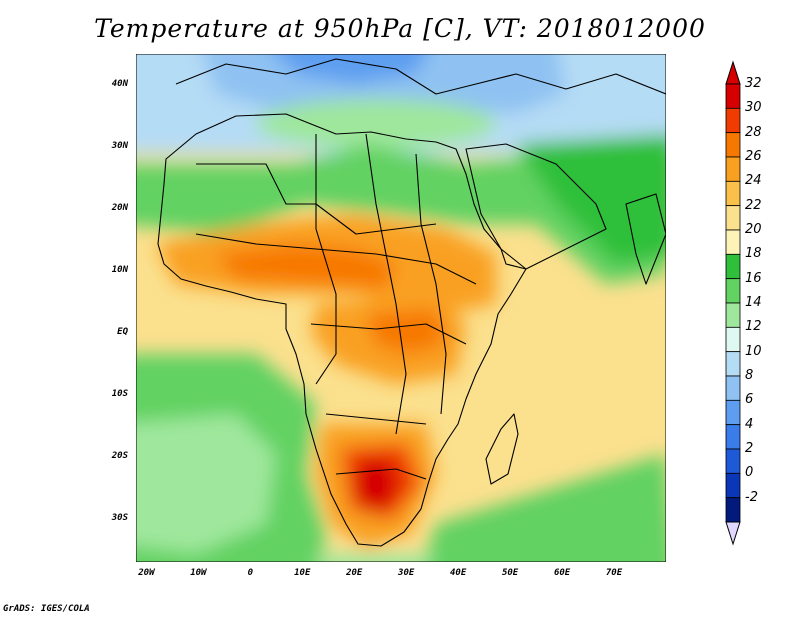 The width and height of the screenshot is (800, 618). I want to click on lon-tick-label: 40E, so click(458, 573).